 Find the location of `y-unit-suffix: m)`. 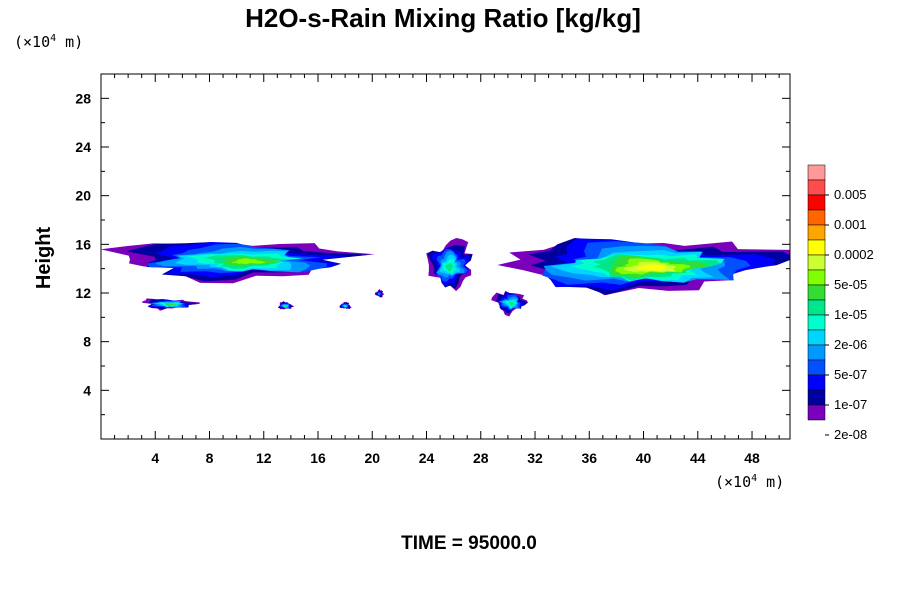

y-unit-suffix: m) is located at coordinates (69, 42).